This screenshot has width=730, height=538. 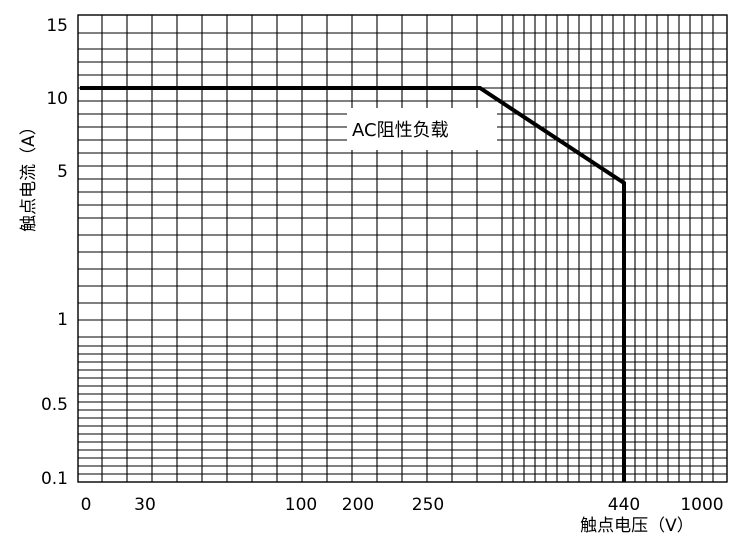 What do you see at coordinates (428, 505) in the screenshot?
I see `x-tick-label: 250` at bounding box center [428, 505].